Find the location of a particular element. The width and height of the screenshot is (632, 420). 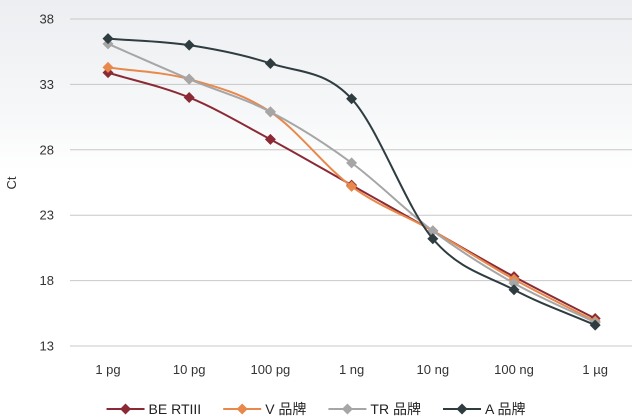

legend-item: V 品牌 is located at coordinates (264, 409).